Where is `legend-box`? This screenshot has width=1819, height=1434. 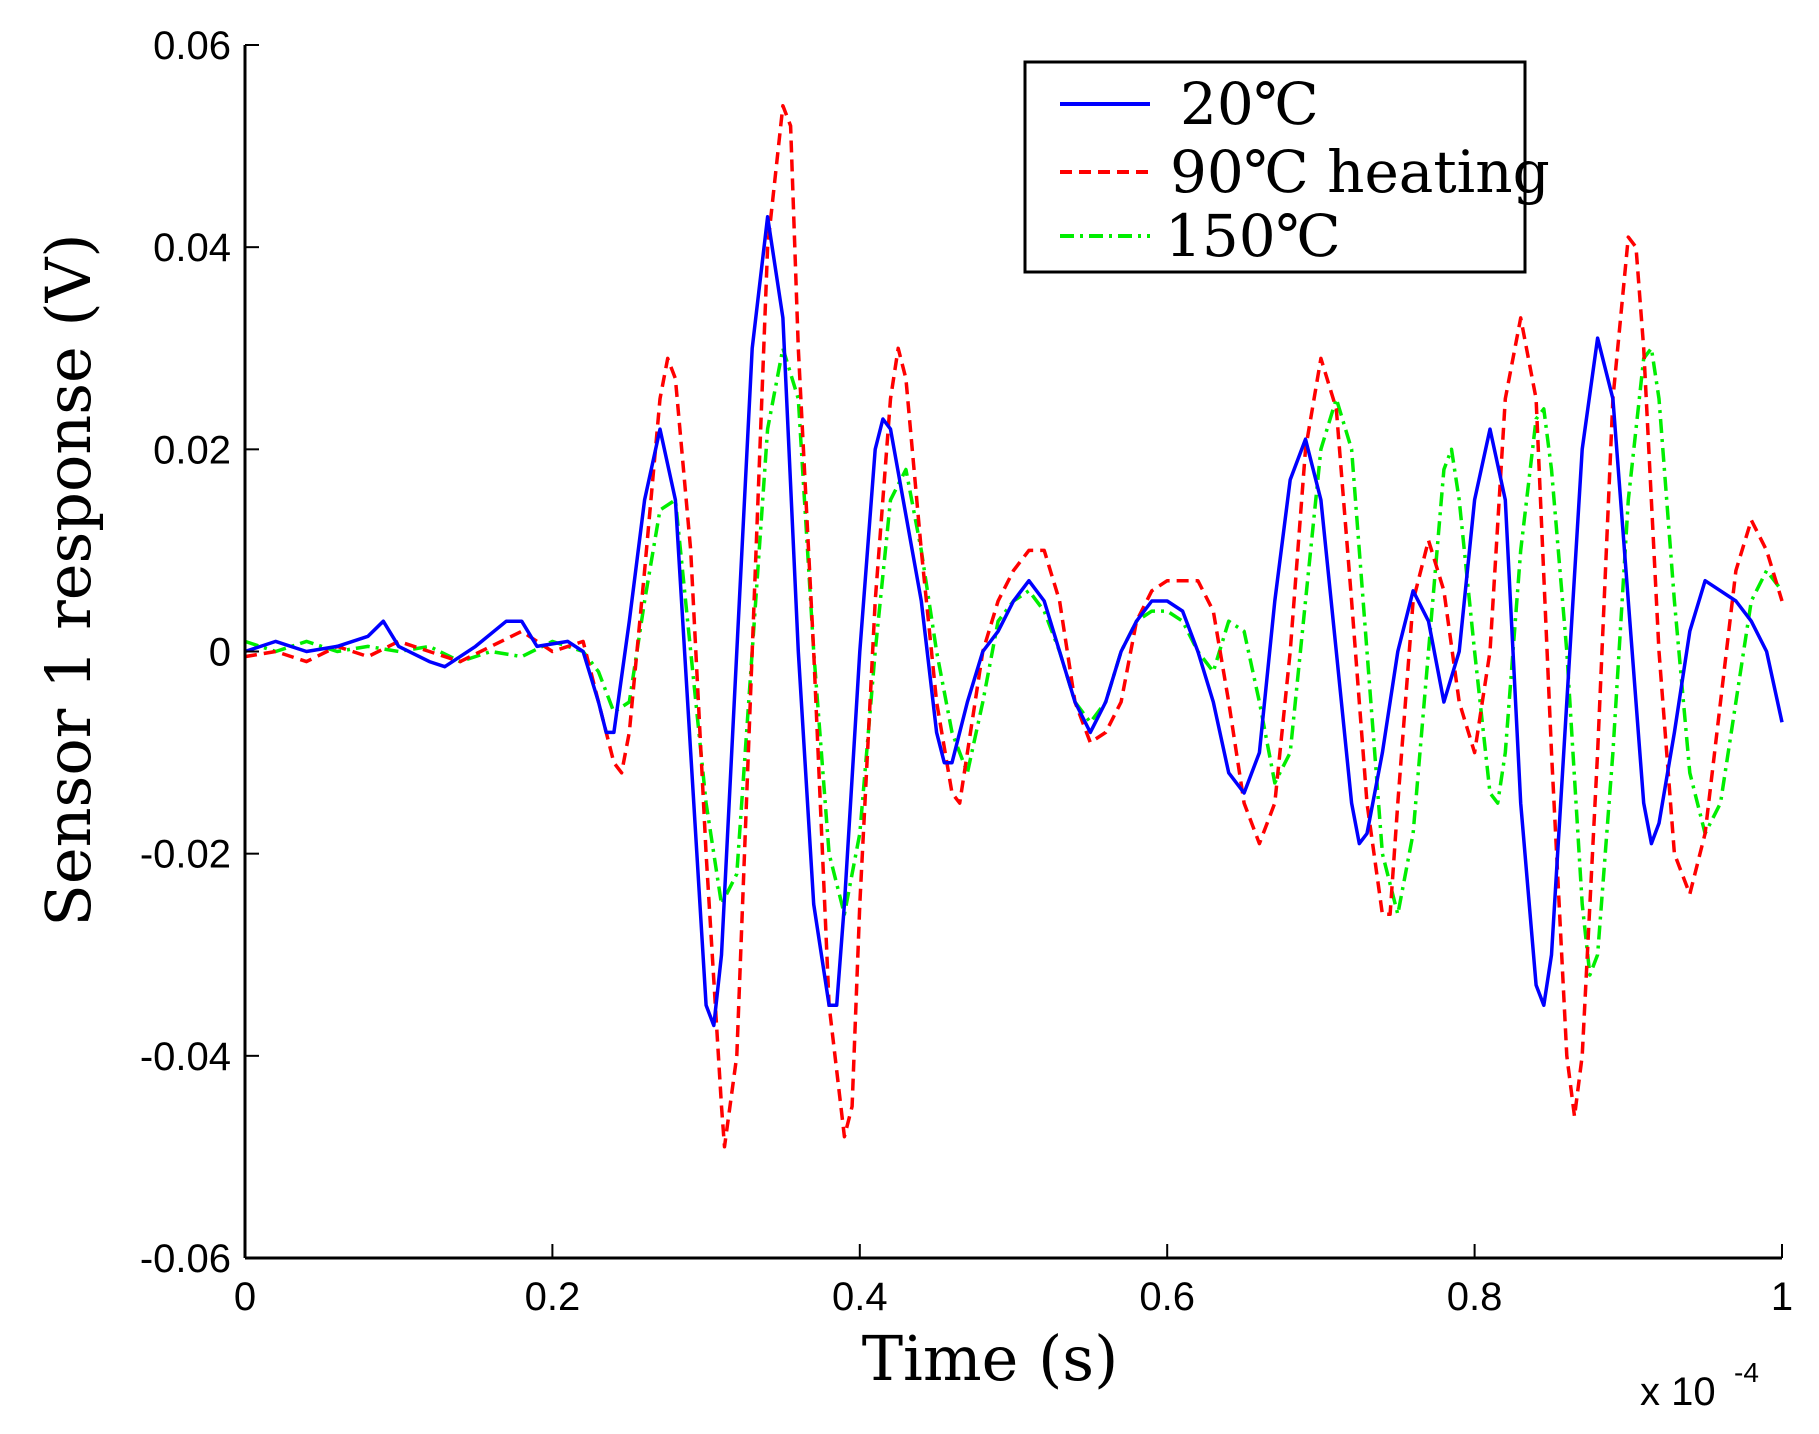
legend-box is located at coordinates (1275, 167).